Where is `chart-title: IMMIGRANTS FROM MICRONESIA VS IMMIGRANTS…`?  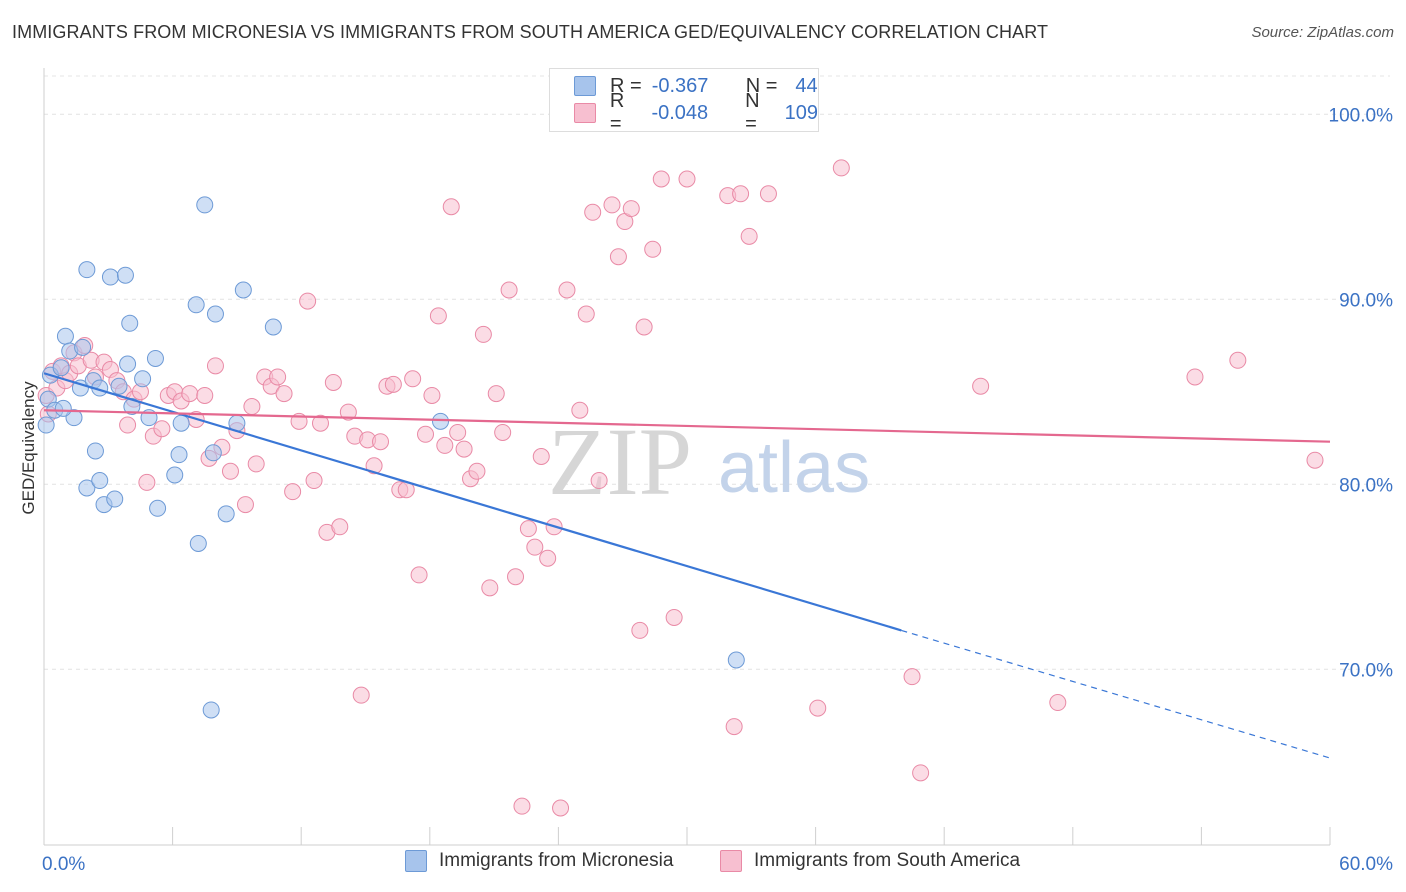 chart-title: IMMIGRANTS FROM MICRONESIA VS IMMIGRANTS… is located at coordinates (530, 32).